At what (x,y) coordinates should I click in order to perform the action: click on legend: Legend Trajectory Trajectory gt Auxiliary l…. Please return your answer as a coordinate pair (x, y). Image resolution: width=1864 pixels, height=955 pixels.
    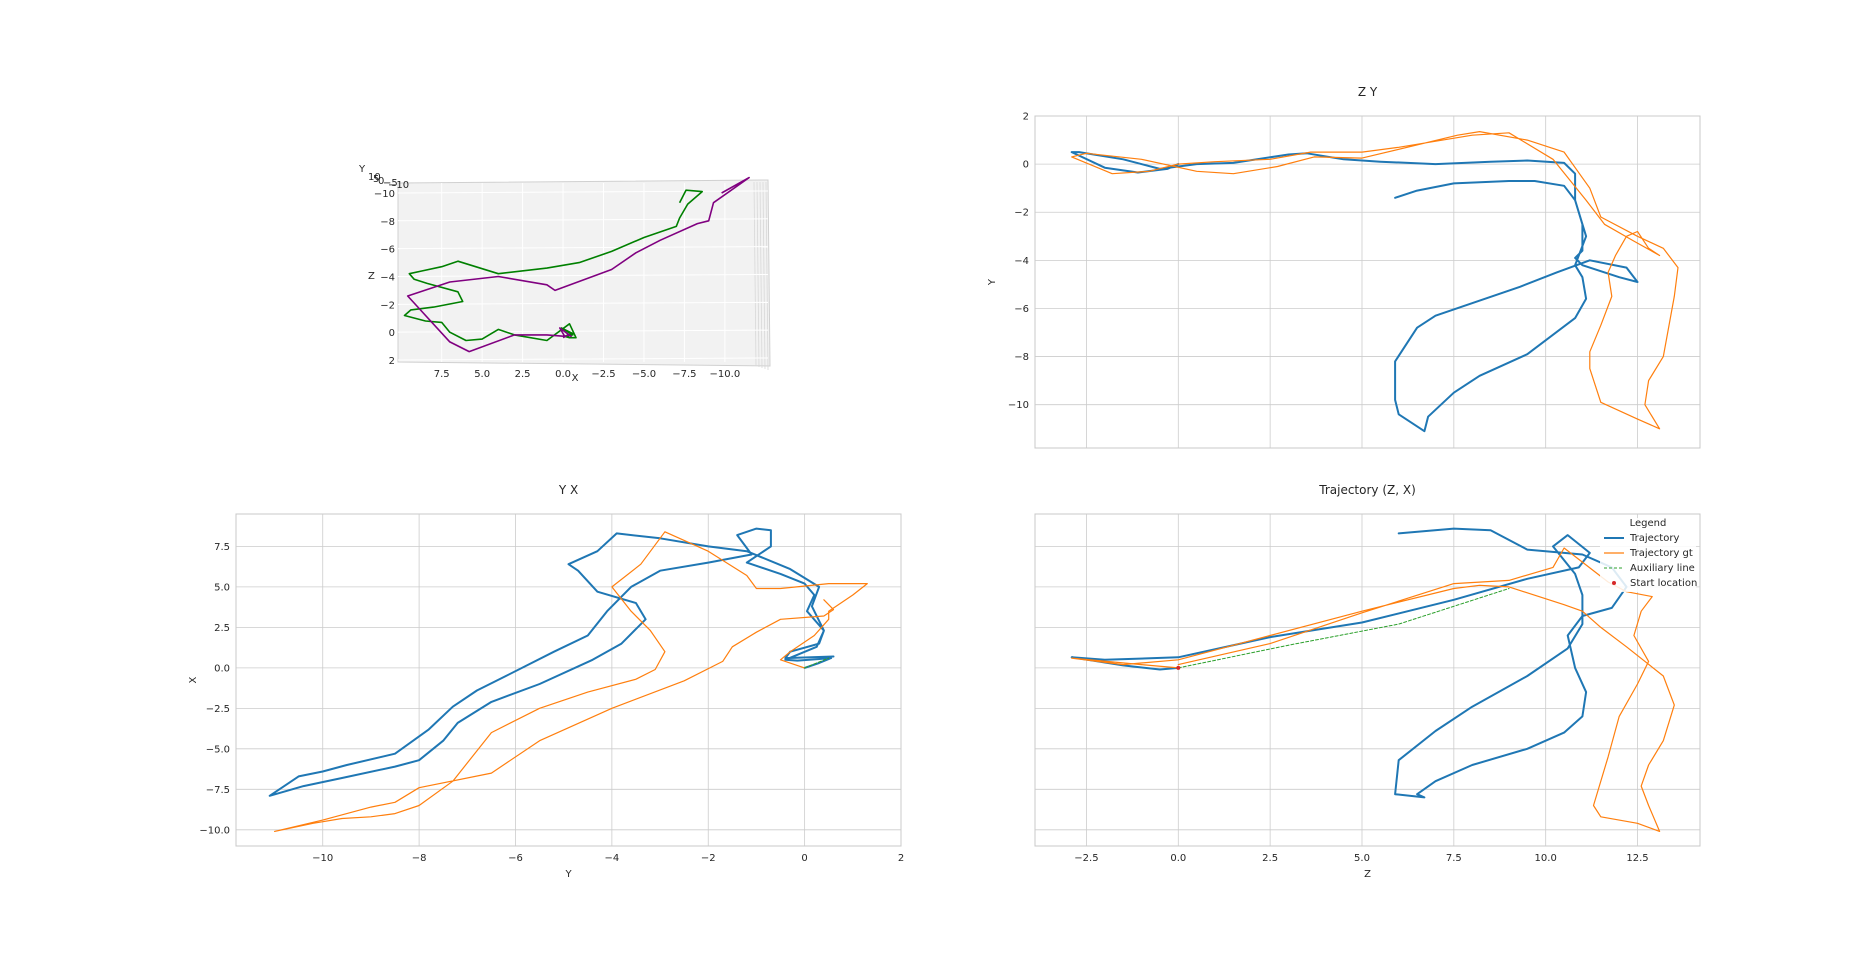
    Looking at the image, I should click on (1648, 555).